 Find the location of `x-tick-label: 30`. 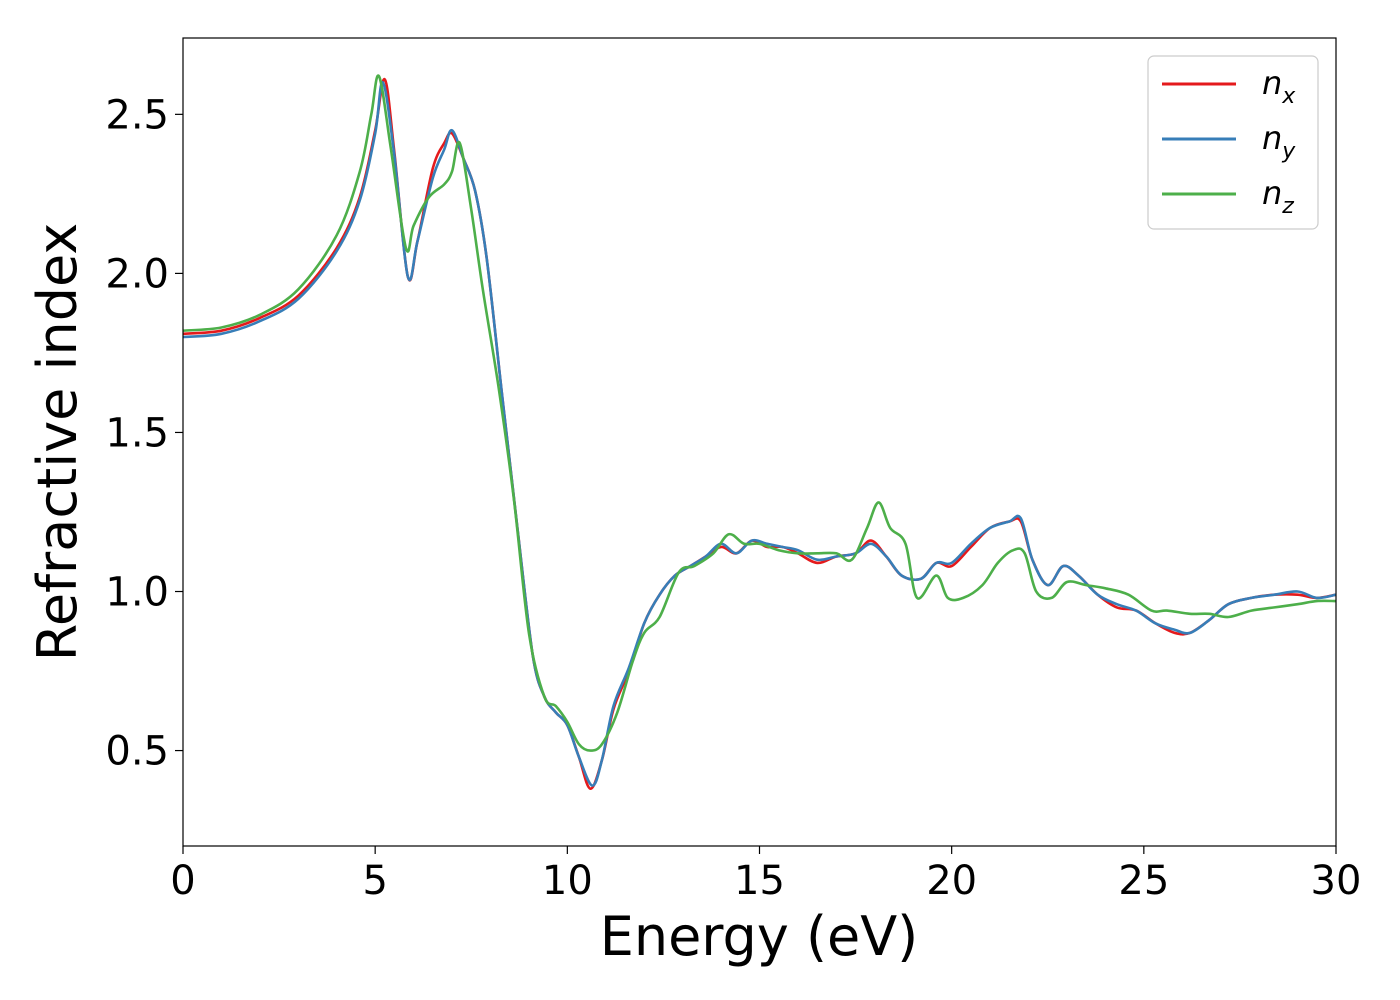

x-tick-label: 30 is located at coordinates (1336, 881).